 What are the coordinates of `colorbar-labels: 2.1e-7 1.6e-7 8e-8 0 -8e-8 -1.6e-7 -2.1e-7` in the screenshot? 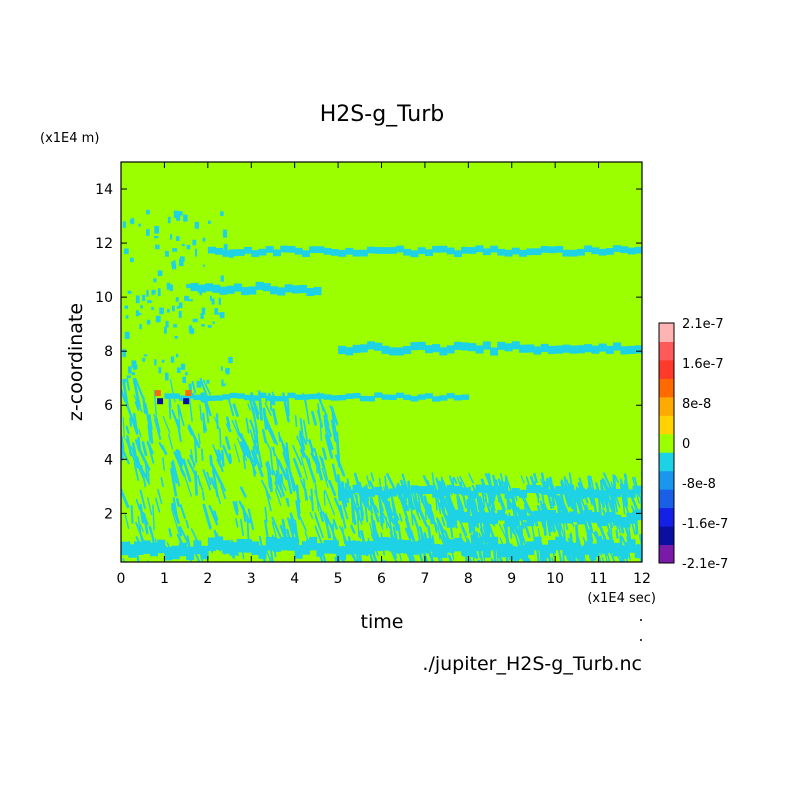 It's located at (705, 444).